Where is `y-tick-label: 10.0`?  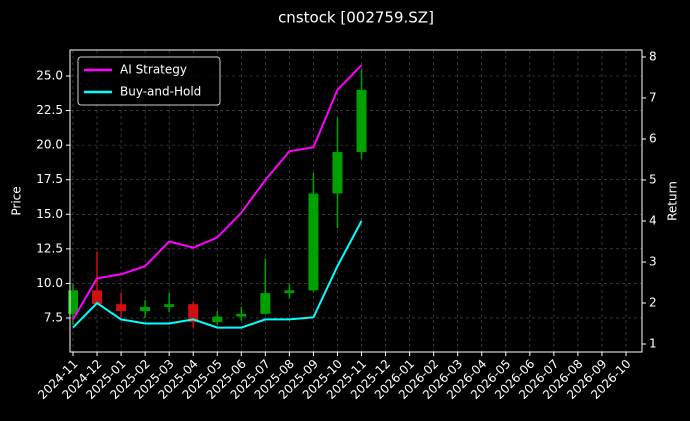 y-tick-label: 10.0 is located at coordinates (49, 283).